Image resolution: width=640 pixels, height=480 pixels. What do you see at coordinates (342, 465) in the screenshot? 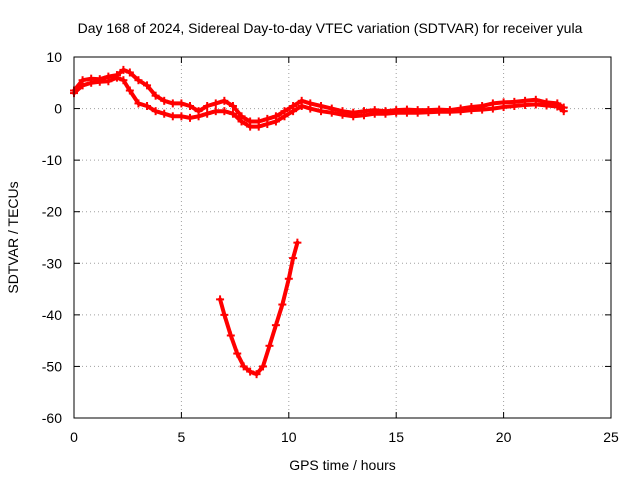
I see `x-axis-label: GPS time / hours` at bounding box center [342, 465].